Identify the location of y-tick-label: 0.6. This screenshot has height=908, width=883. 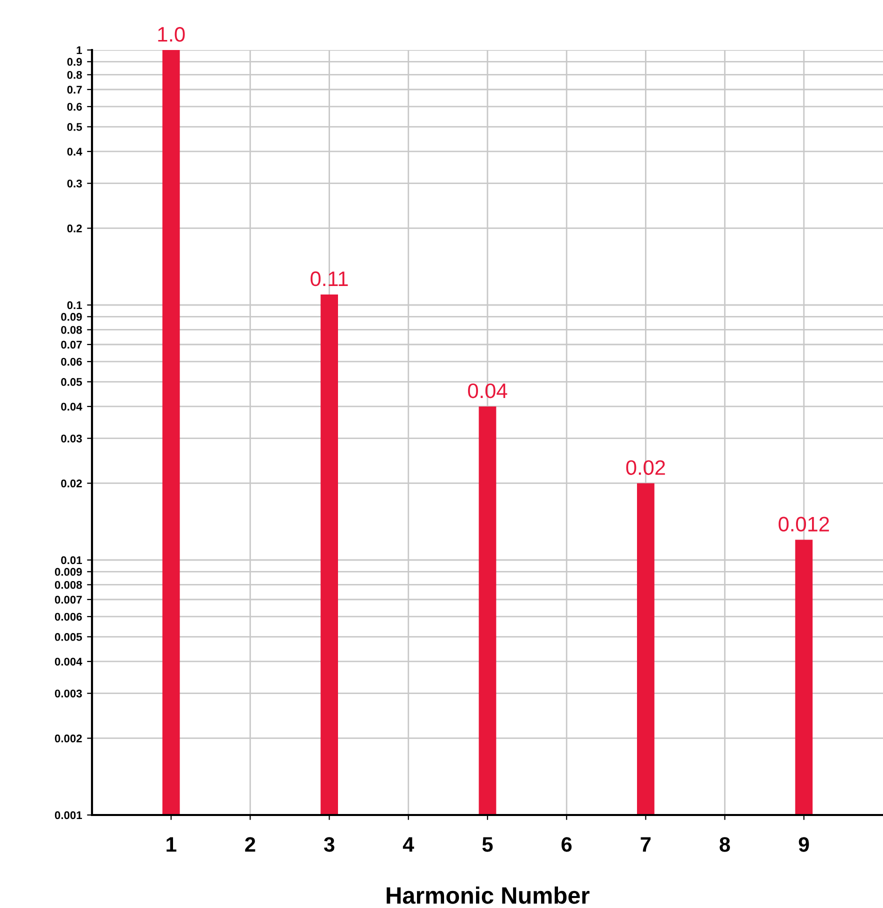
(74, 106).